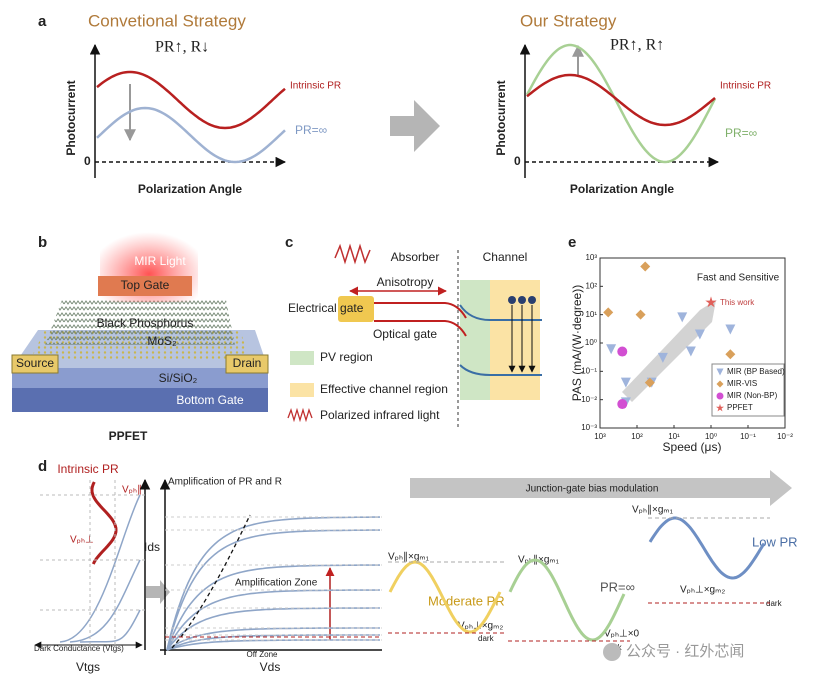  What do you see at coordinates (346, 357) in the screenshot?
I see `legend-label: PV region` at bounding box center [346, 357].